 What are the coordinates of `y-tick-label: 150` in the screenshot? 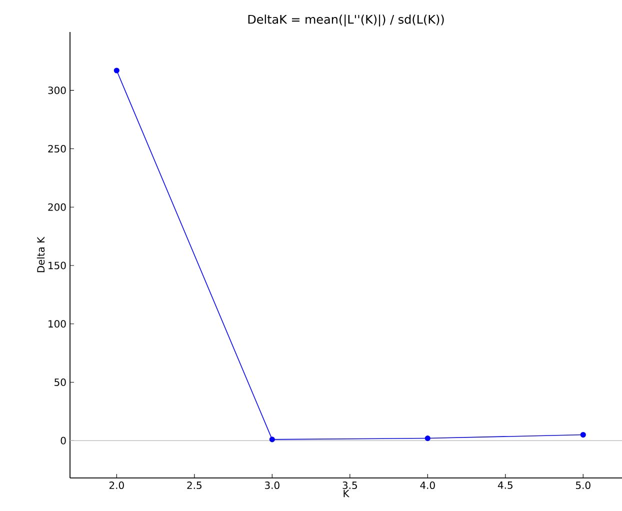 It's located at (57, 266).